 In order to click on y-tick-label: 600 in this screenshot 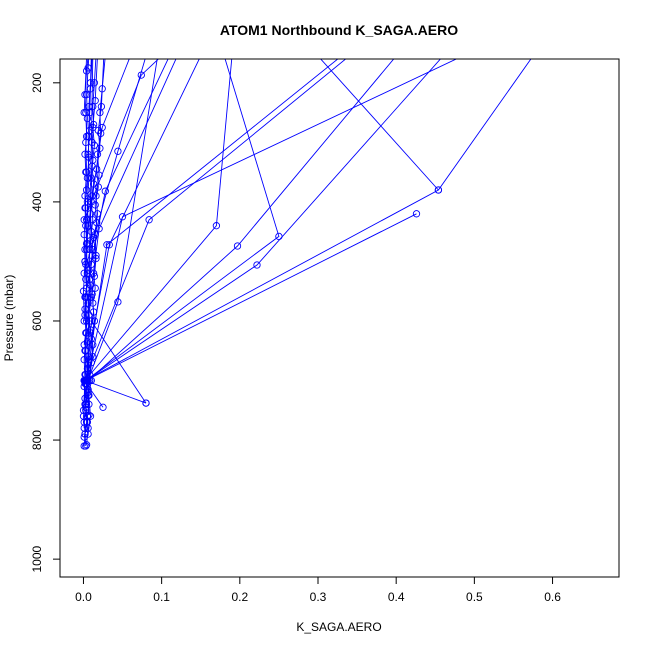, I will do `click(37, 321)`.